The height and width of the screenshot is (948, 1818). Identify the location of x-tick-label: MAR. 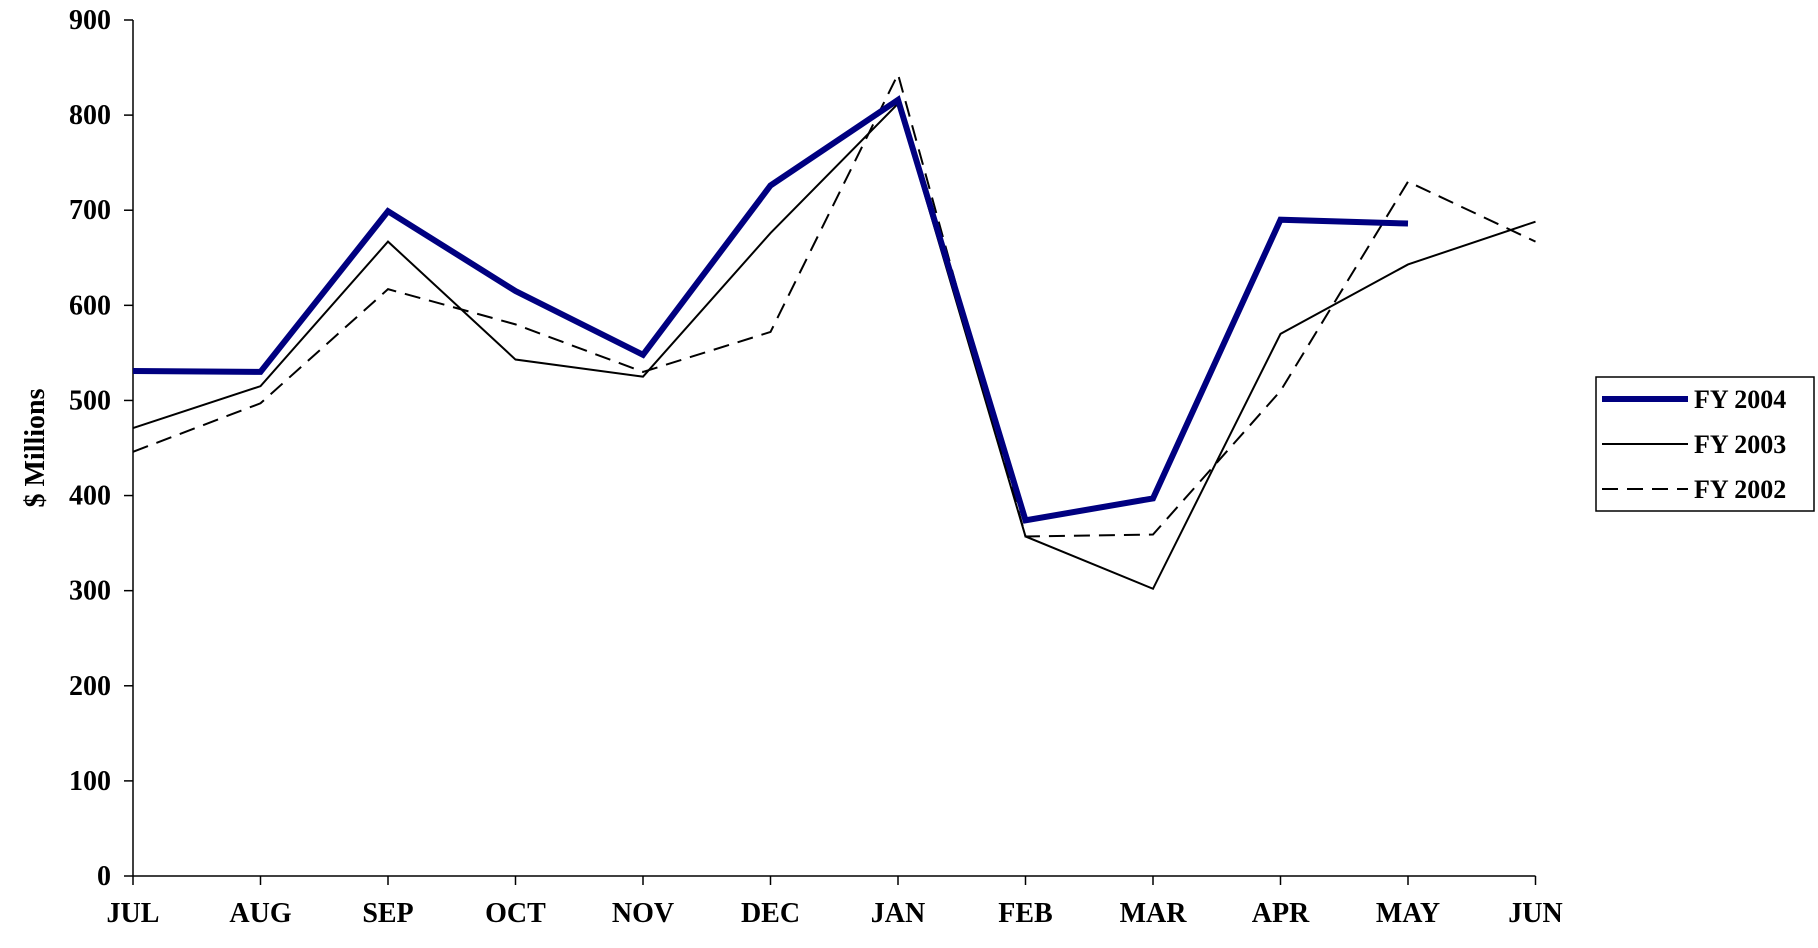
(1154, 913).